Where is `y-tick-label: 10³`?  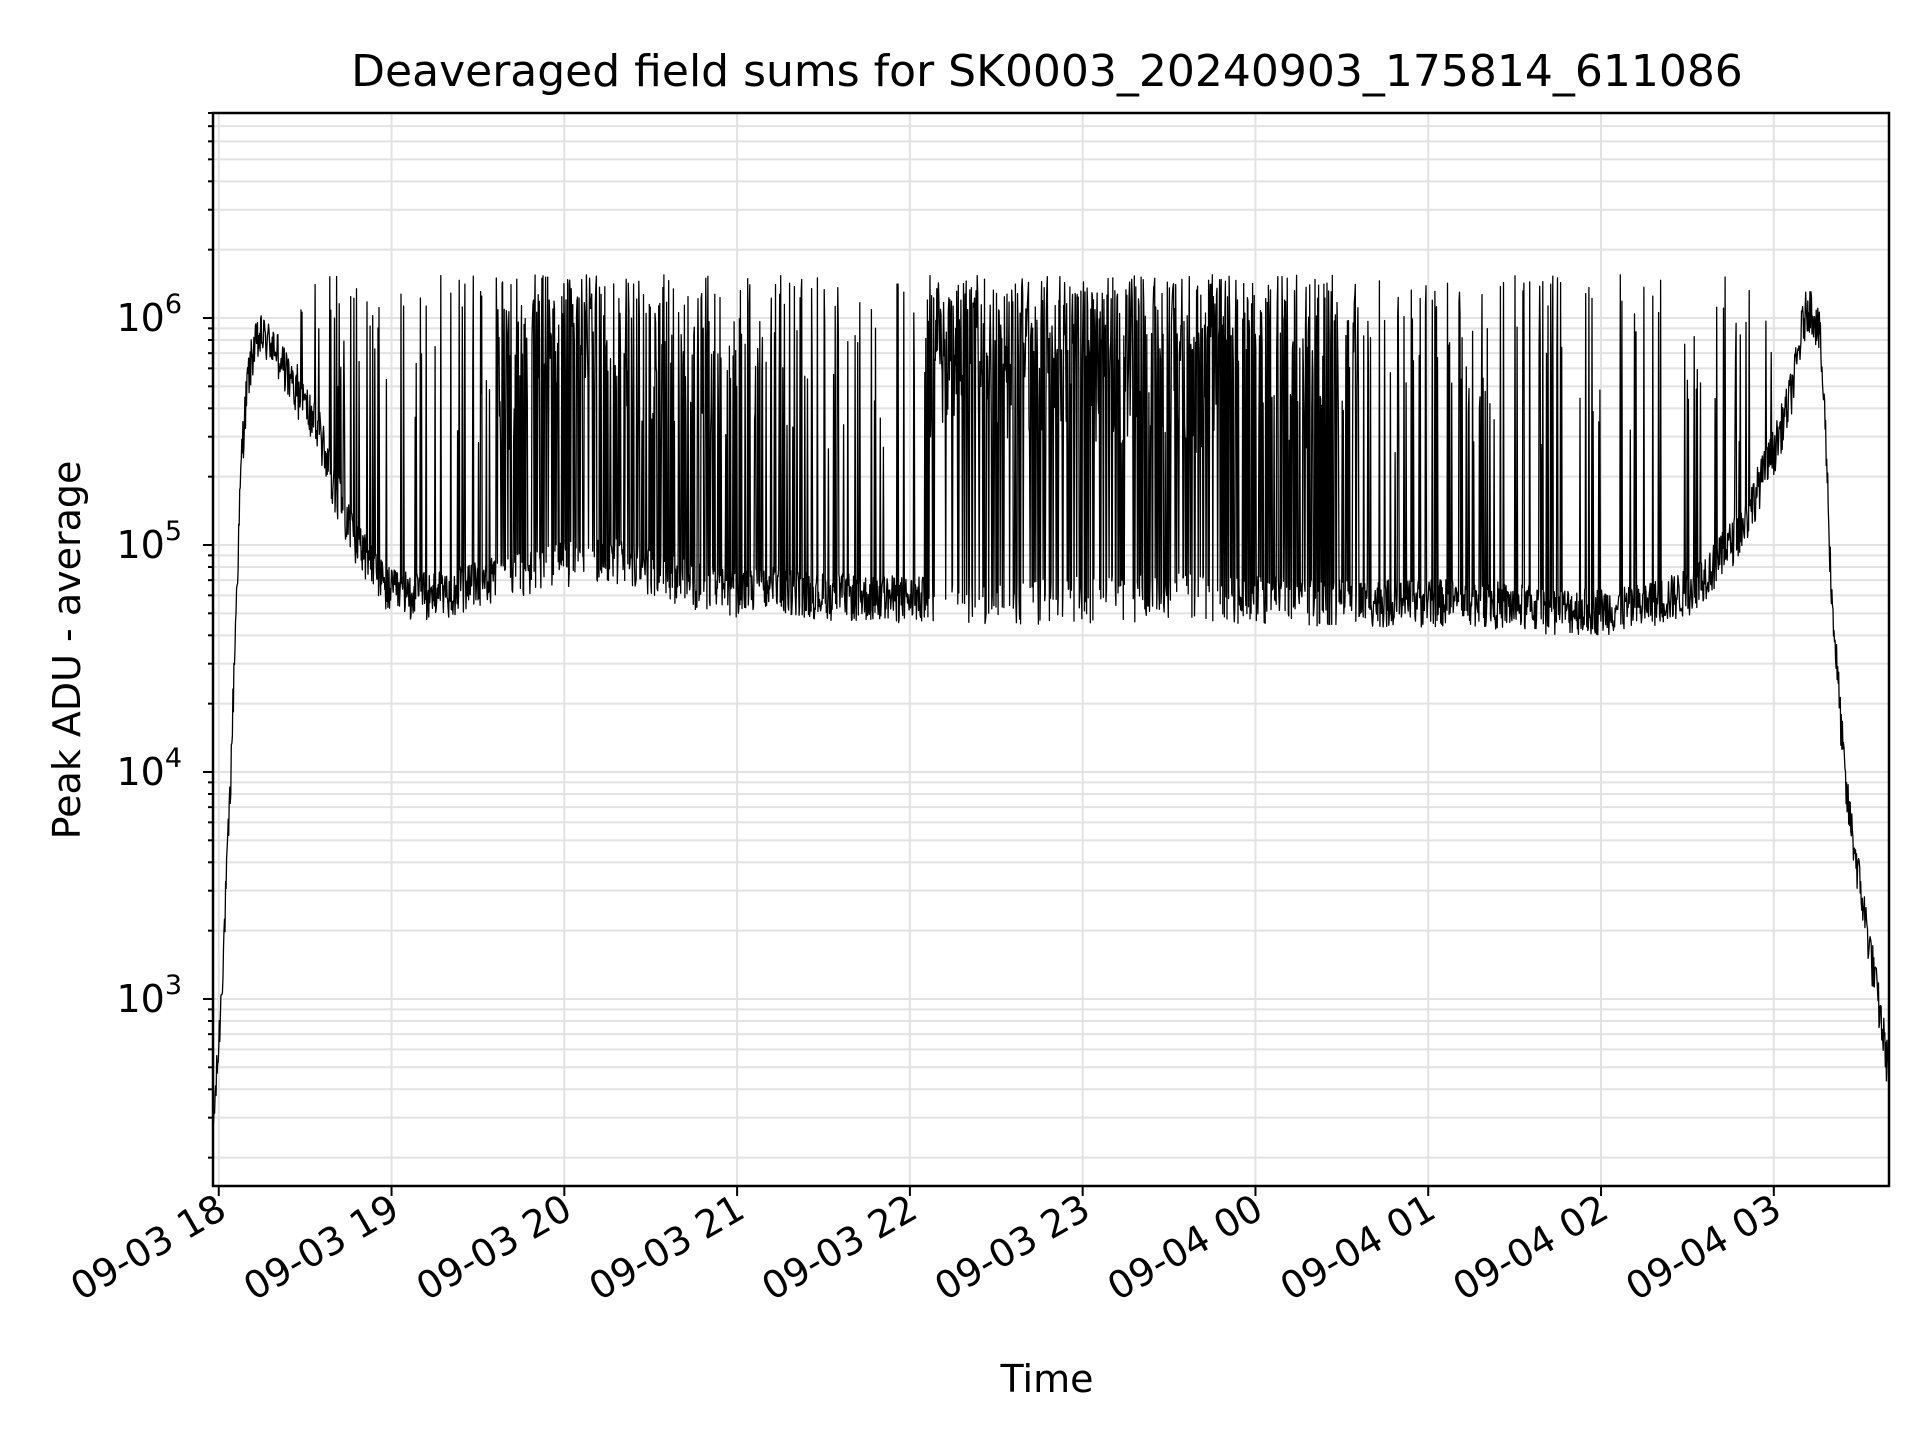
y-tick-label: 10³ is located at coordinates (149, 995).